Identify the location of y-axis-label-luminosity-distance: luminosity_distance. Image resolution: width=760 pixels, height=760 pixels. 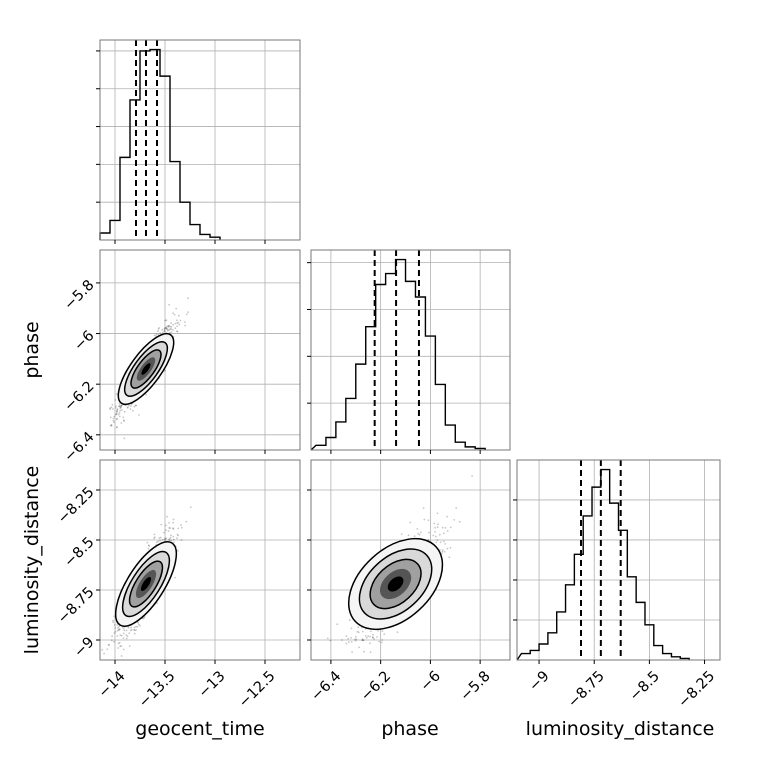
(32, 560).